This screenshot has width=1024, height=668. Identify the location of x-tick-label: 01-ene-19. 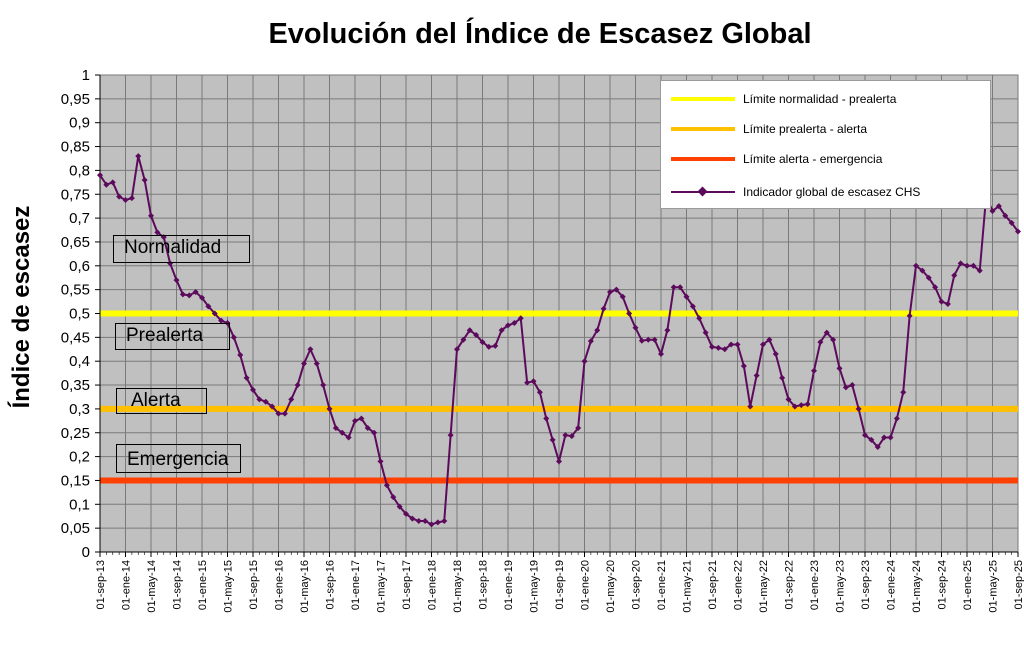
(509, 585).